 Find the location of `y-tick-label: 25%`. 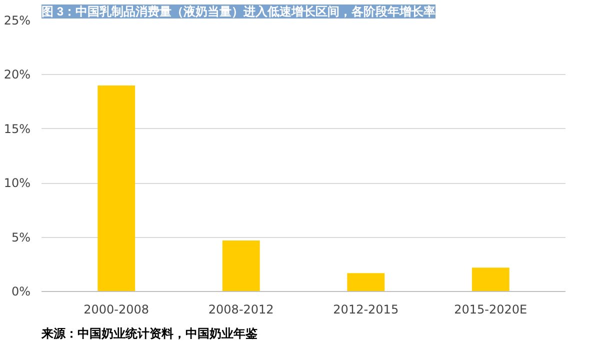

y-tick-label: 25% is located at coordinates (17, 21).